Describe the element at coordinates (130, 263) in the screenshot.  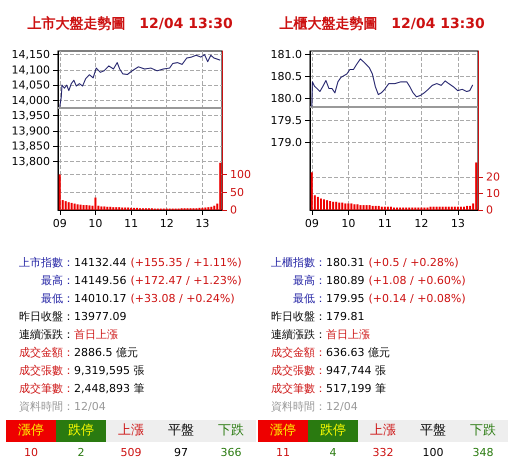
I see `text: 上市指數：14132.44 (+155.35 / +1.11%)` at that location.